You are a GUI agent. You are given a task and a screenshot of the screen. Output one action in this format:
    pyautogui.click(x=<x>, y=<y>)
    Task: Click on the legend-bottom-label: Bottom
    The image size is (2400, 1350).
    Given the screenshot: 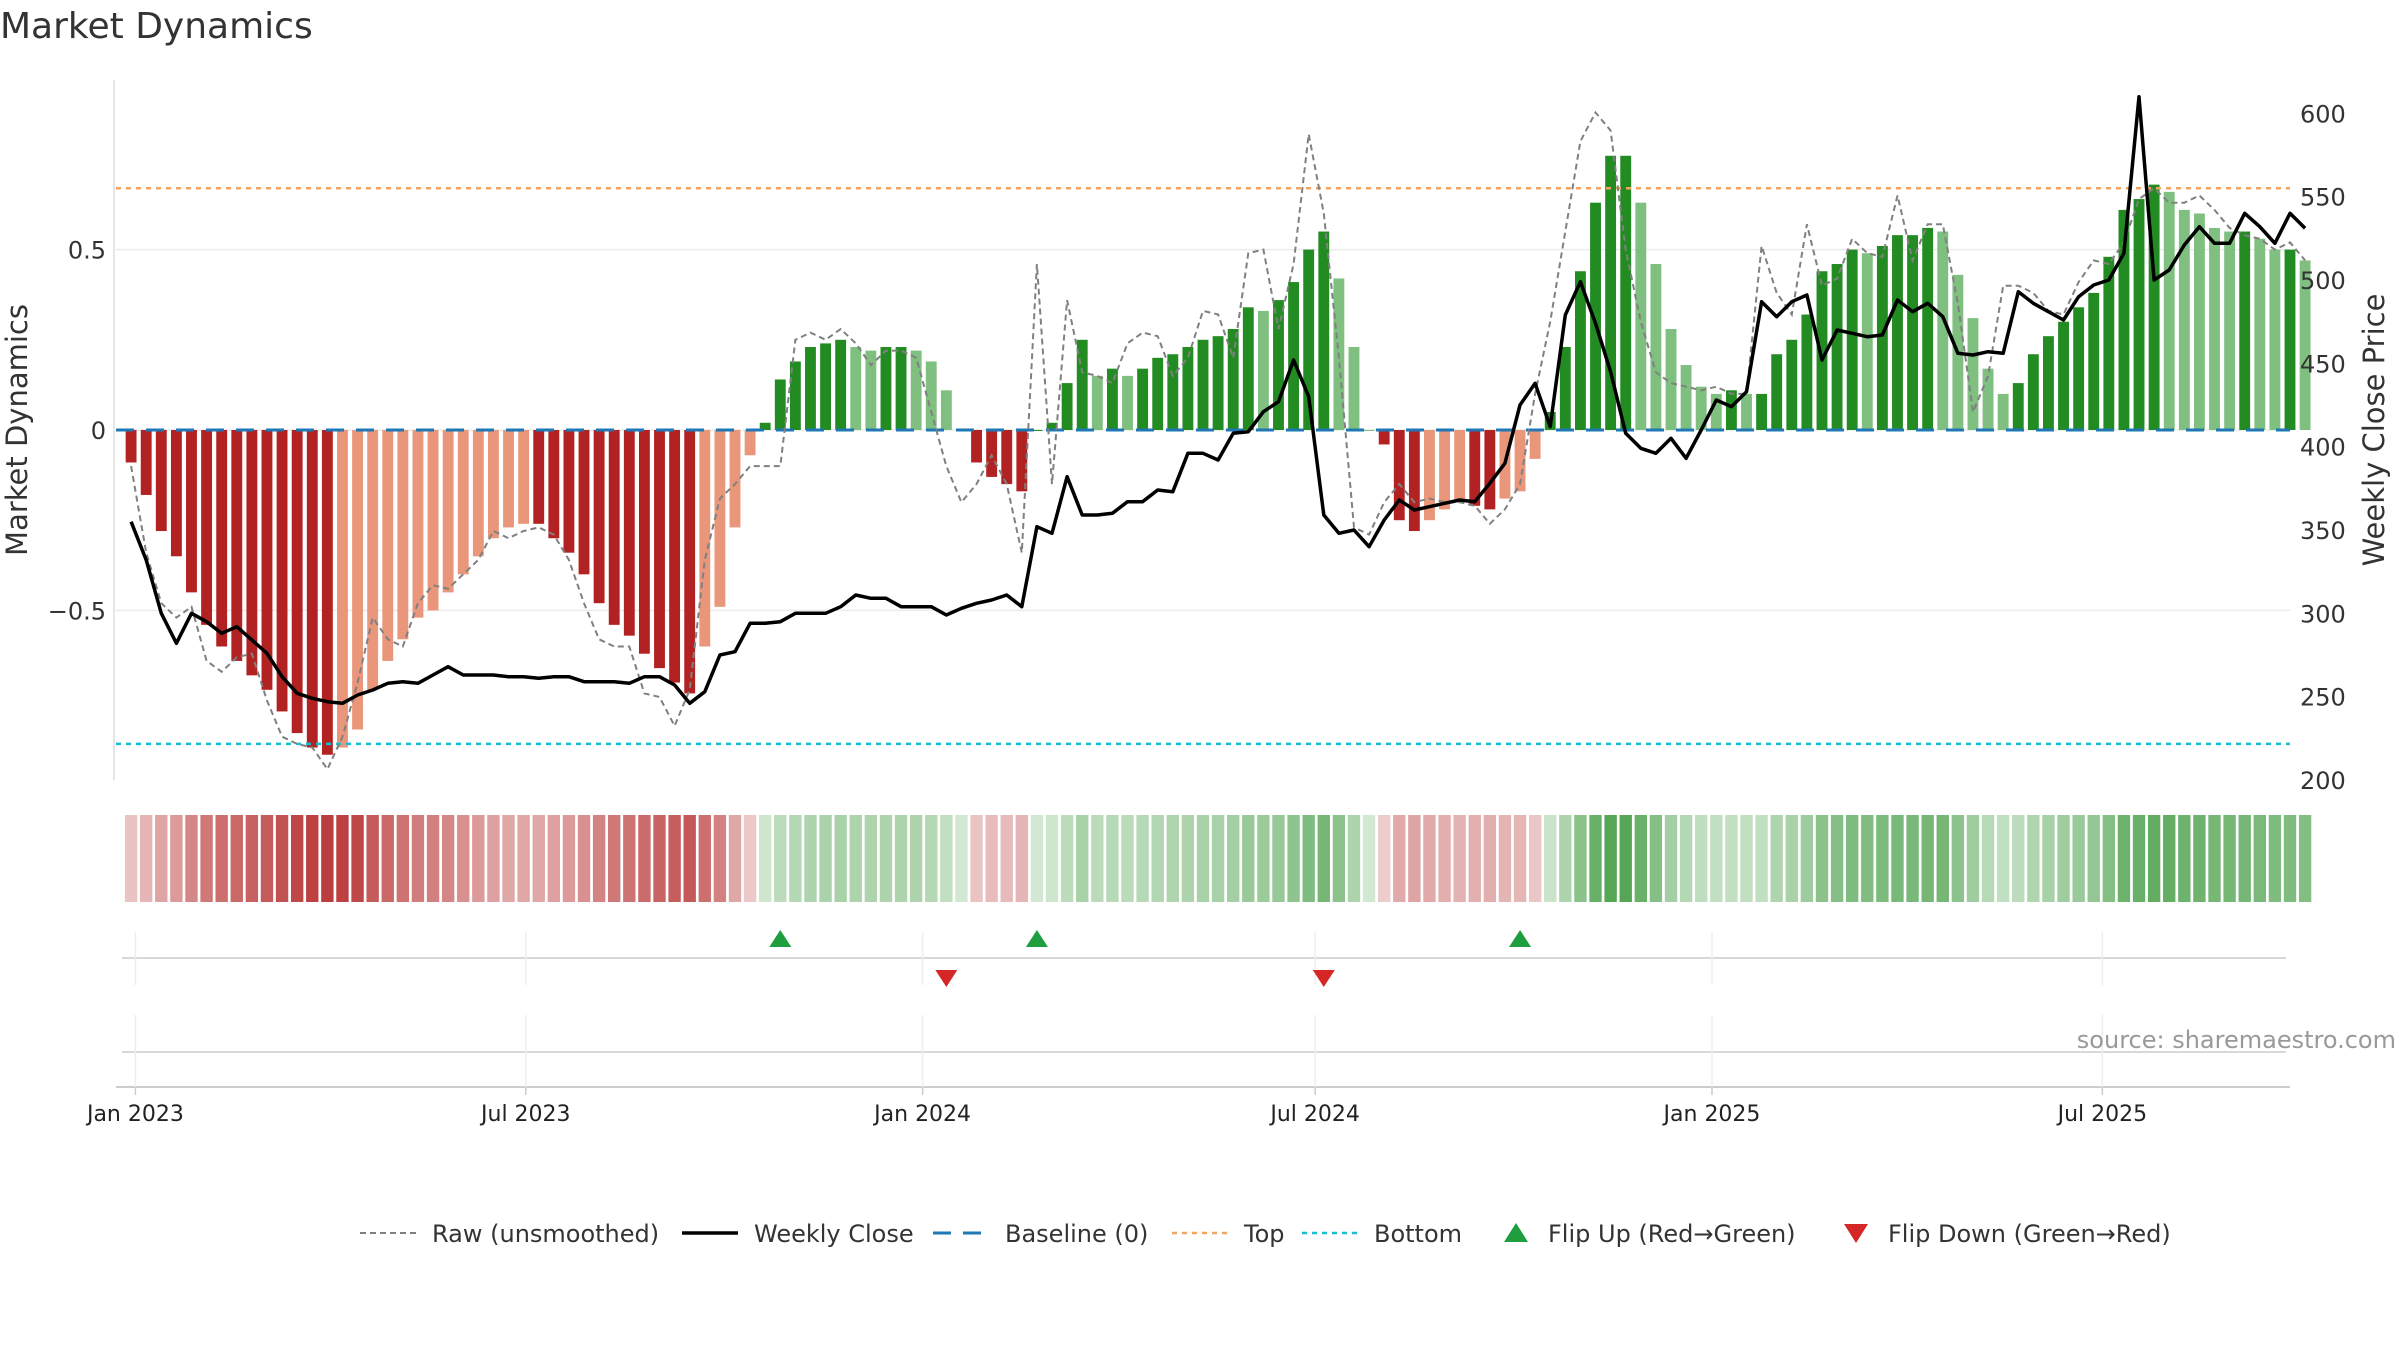 What is the action you would take?
    pyautogui.click(x=1418, y=1234)
    